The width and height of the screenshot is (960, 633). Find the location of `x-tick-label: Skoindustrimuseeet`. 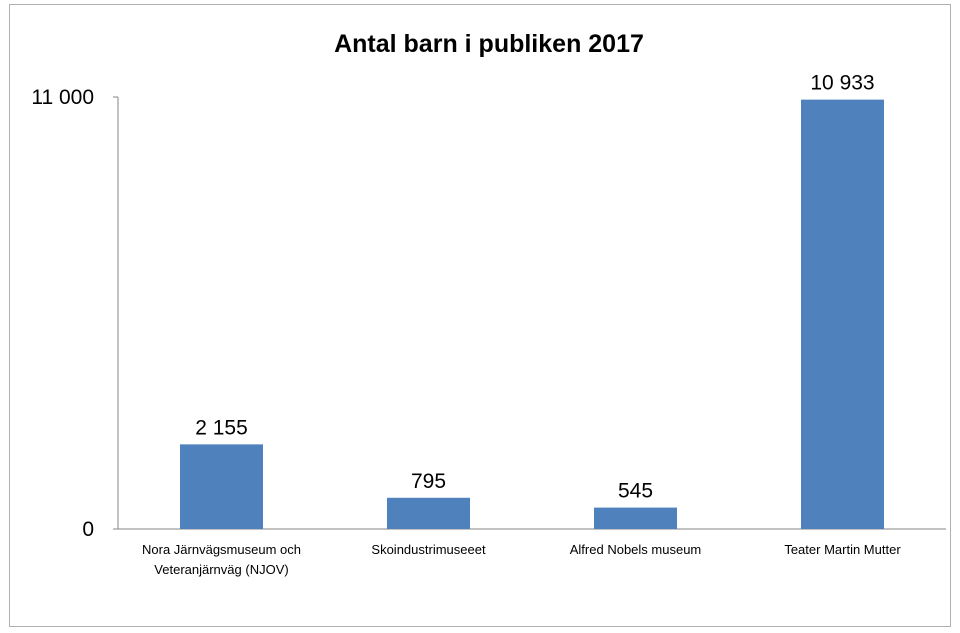

x-tick-label: Skoindustrimuseeet is located at coordinates (428, 549).